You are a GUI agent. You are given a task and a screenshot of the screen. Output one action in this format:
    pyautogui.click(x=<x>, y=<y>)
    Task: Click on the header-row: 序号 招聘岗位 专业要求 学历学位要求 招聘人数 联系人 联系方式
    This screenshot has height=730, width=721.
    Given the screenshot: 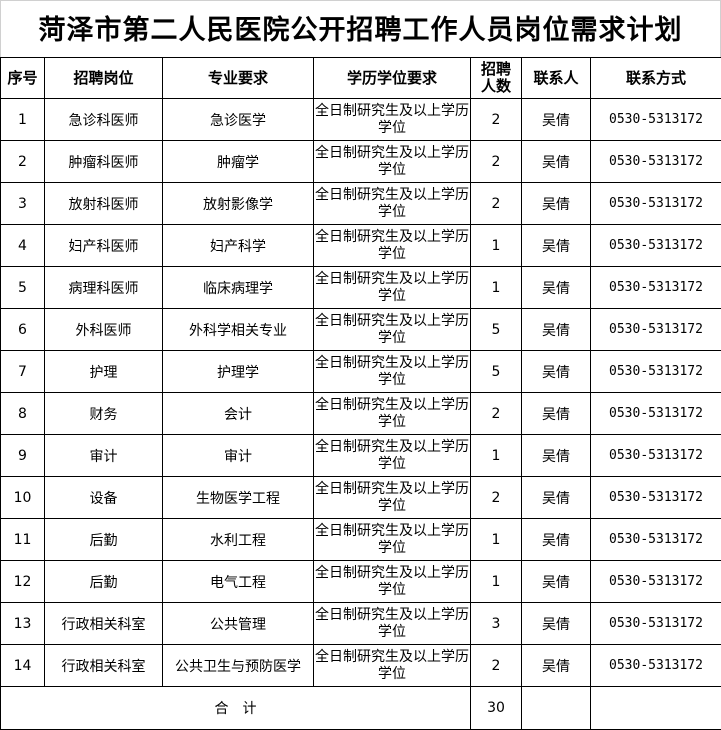 What is the action you would take?
    pyautogui.click(x=360, y=78)
    